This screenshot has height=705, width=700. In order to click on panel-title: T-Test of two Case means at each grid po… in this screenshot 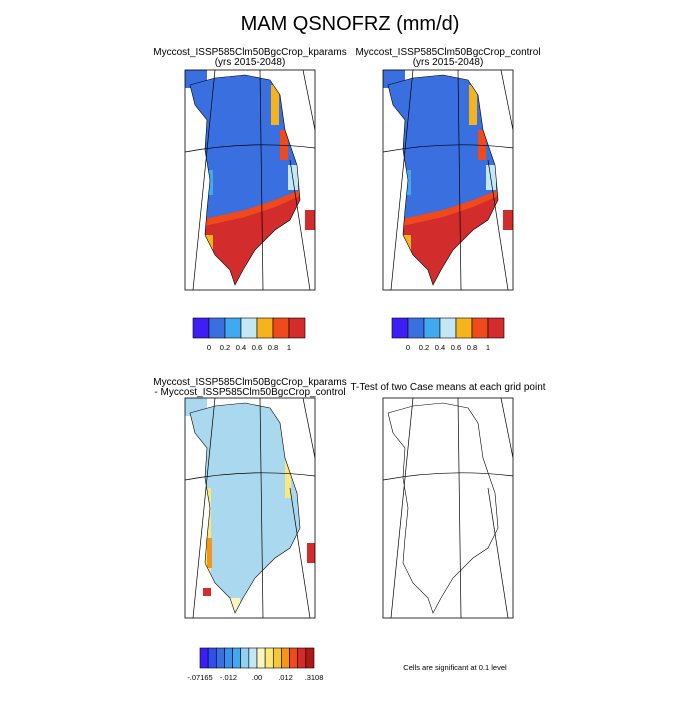, I will do `click(447, 387)`.